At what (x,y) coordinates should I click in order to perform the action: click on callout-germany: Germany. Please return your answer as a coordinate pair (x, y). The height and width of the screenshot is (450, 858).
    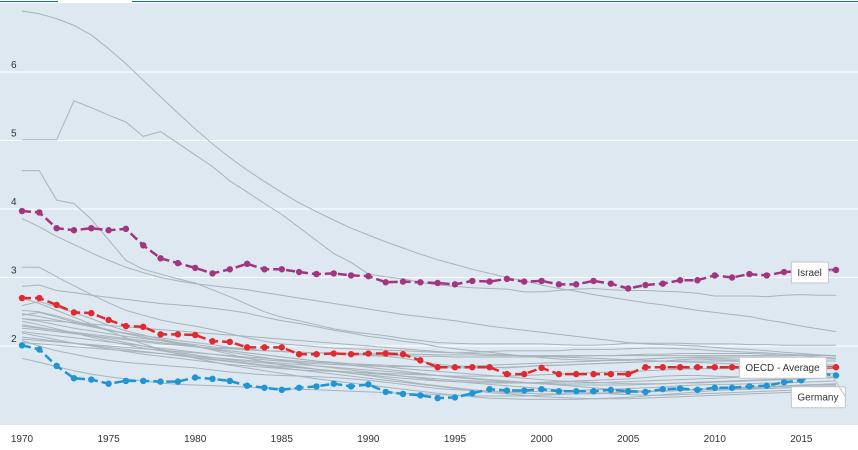
    Looking at the image, I should click on (818, 392).